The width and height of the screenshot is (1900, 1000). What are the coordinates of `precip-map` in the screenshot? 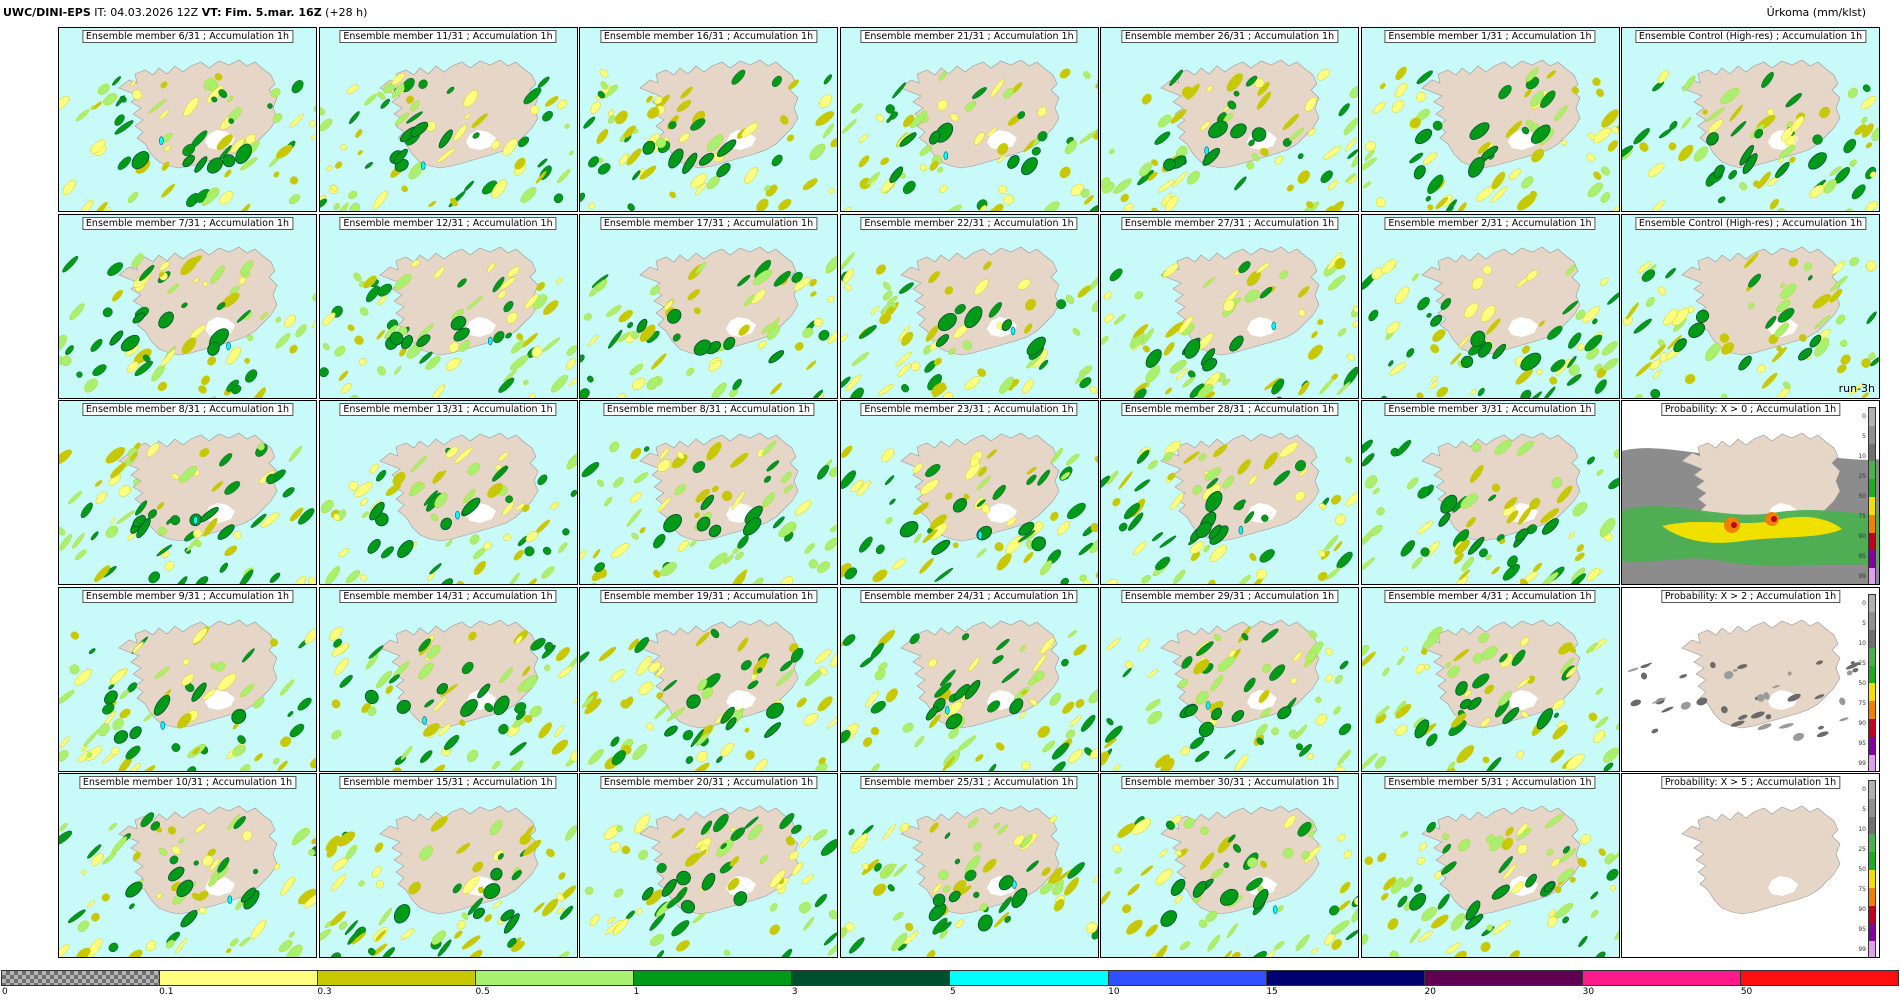 It's located at (448, 865).